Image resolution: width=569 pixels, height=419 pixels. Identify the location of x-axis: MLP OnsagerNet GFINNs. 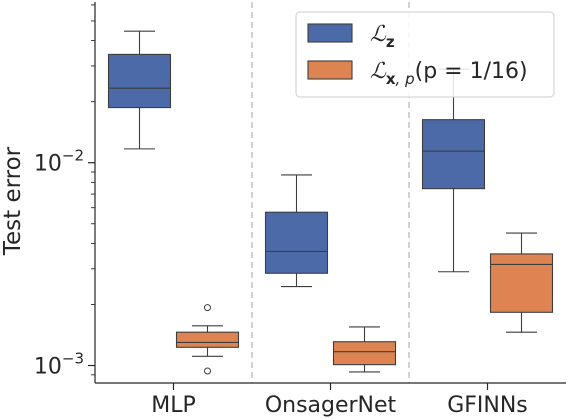
(330, 400).